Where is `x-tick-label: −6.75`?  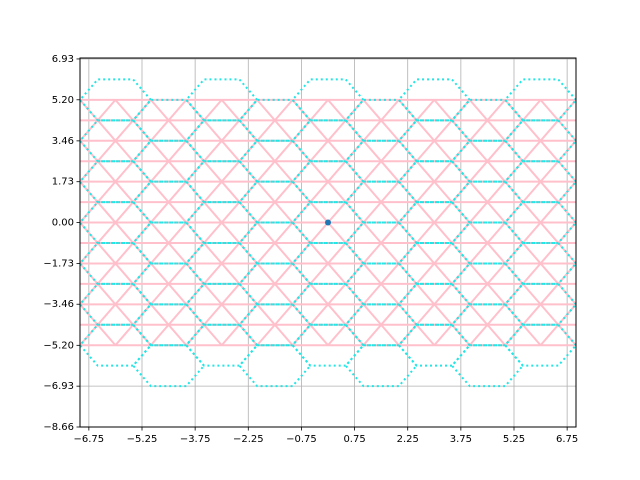 x-tick-label: −6.75 is located at coordinates (89, 439).